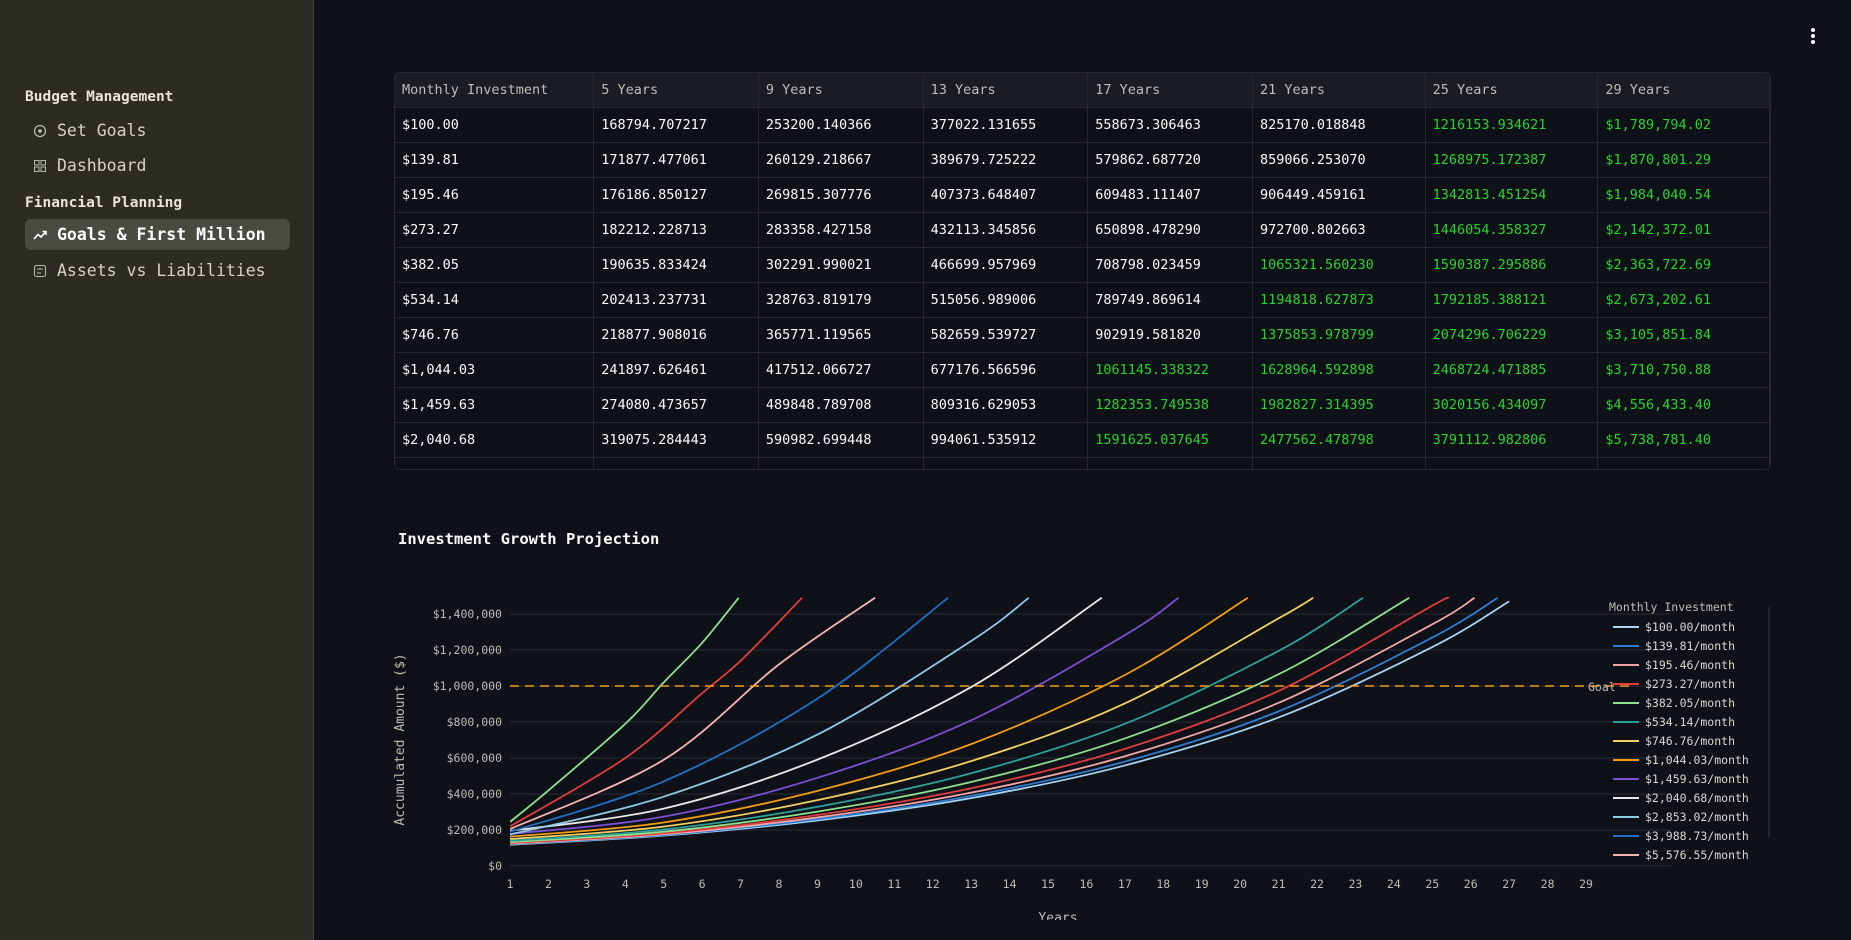  What do you see at coordinates (1170, 90) in the screenshot?
I see `column-header: 17 Years` at bounding box center [1170, 90].